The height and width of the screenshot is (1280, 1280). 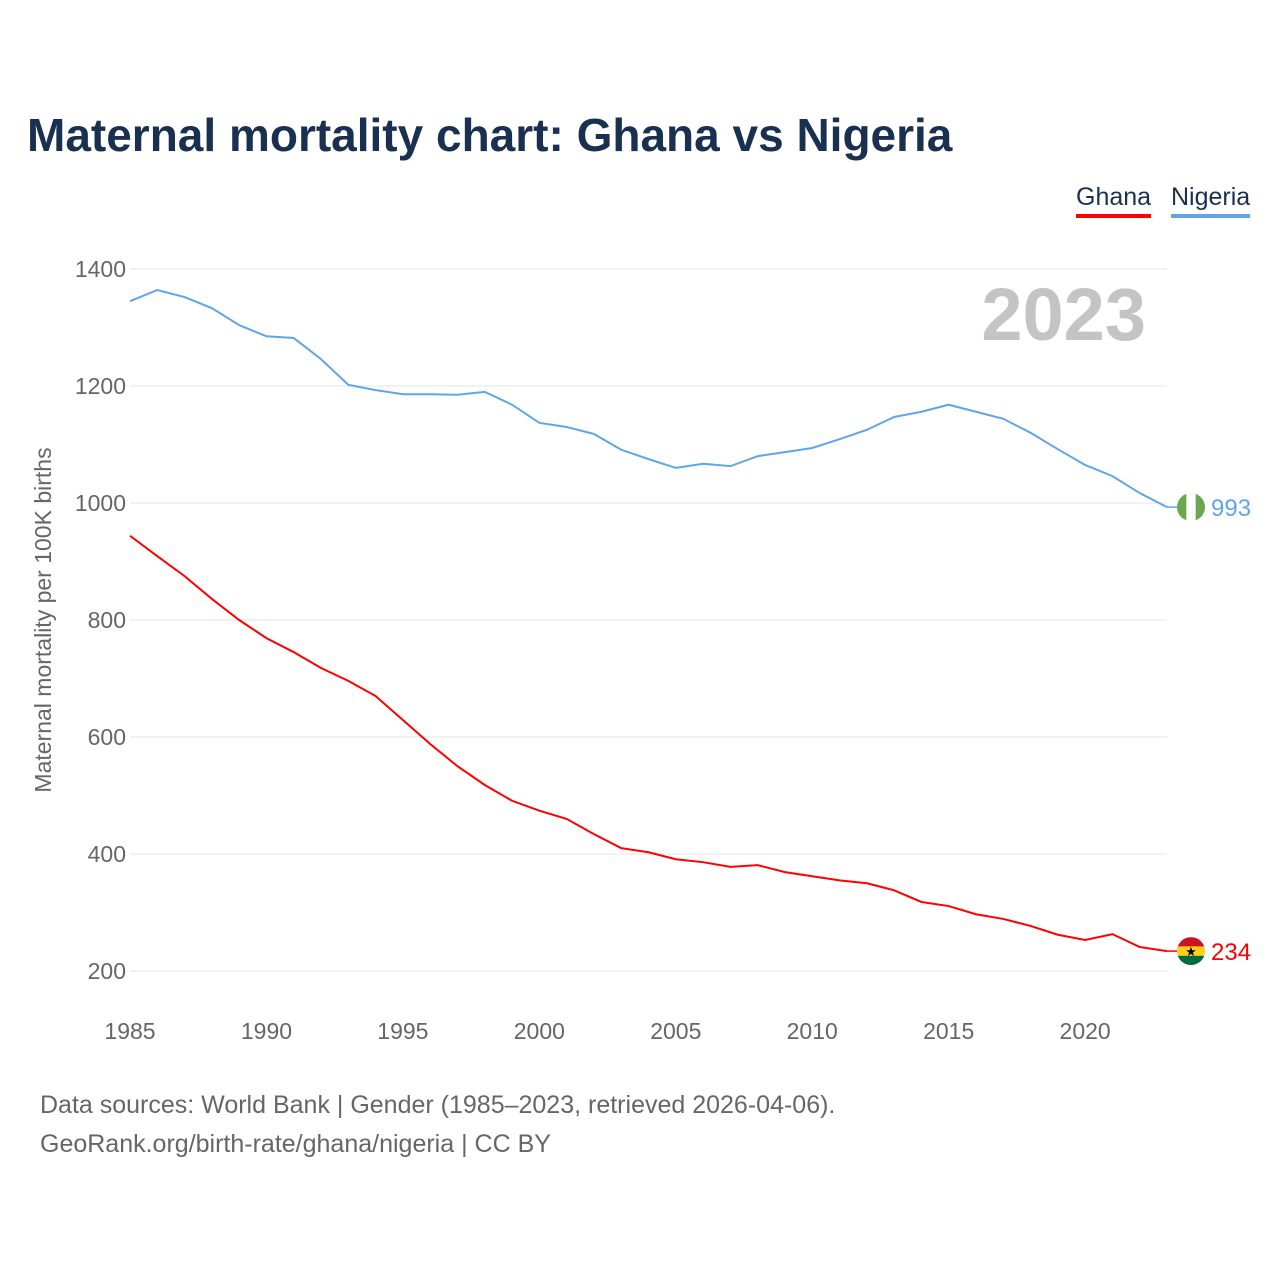 I want to click on year-label: 2023, so click(x=1063, y=314).